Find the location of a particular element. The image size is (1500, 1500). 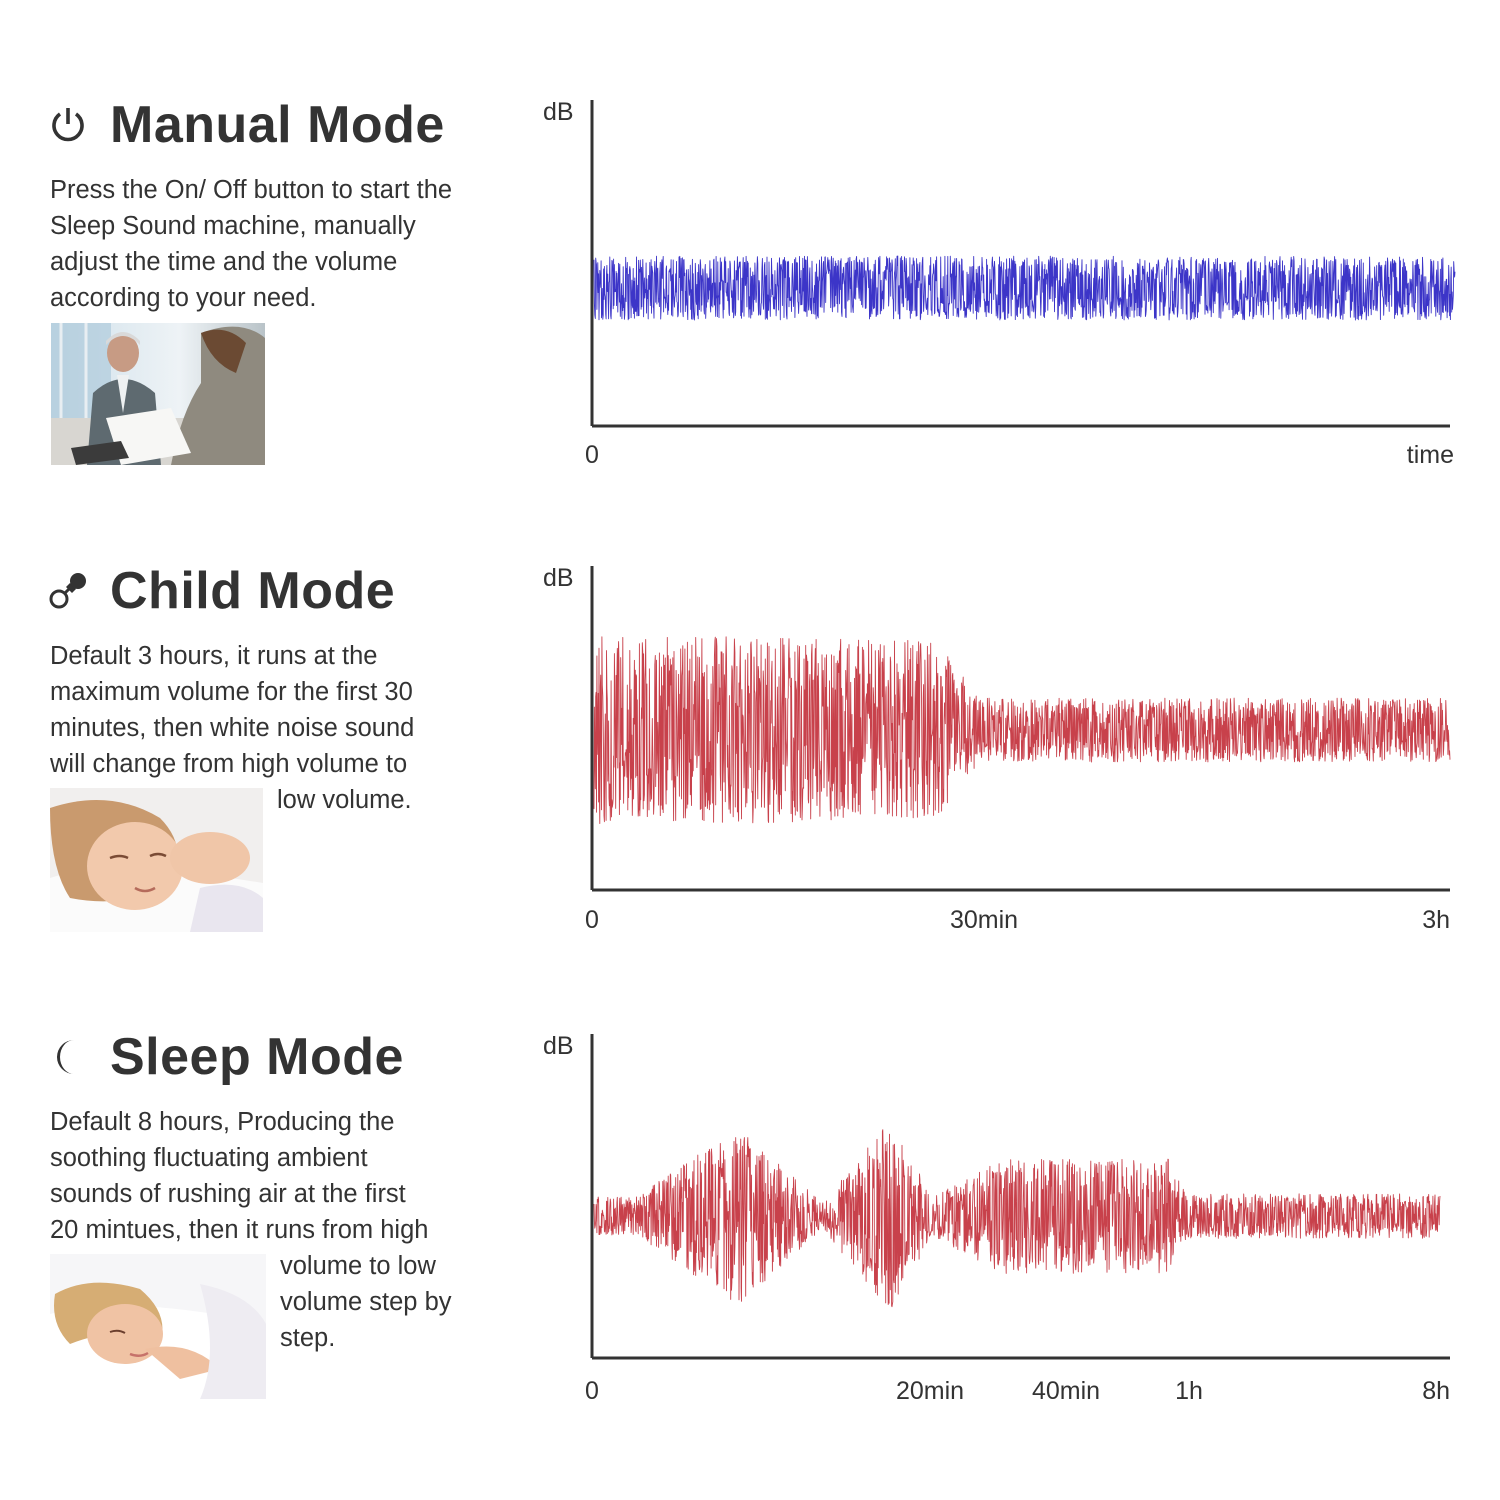

child-mode-chart-svg: dB 0 30min 3h is located at coordinates (997, 749).